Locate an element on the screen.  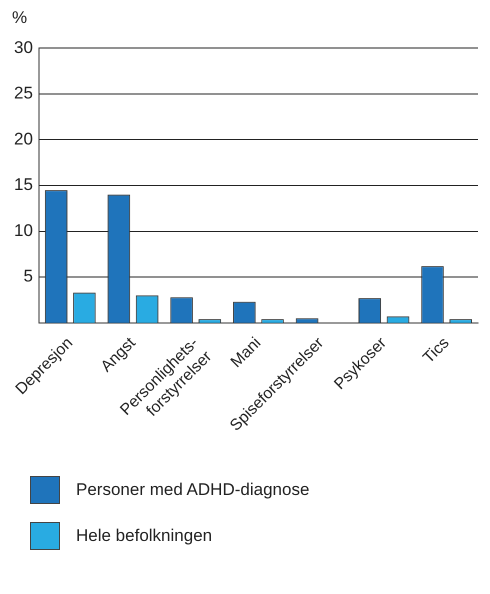
y-tick-label: 30 is located at coordinates (23, 47).